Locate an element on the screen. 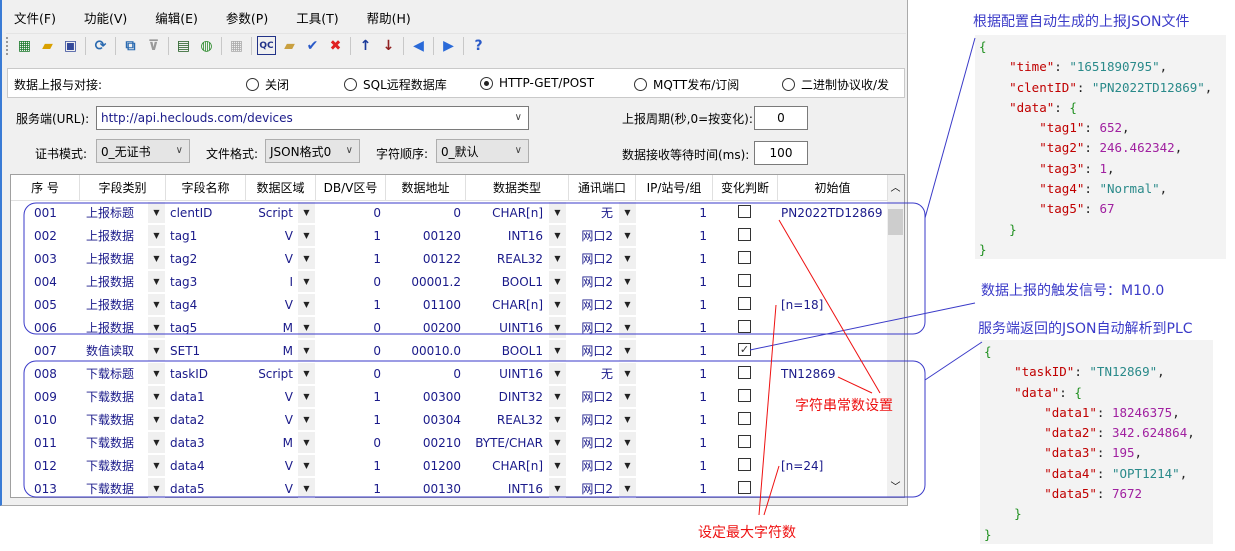  chevron-down-icon: ∨ is located at coordinates (518, 117).